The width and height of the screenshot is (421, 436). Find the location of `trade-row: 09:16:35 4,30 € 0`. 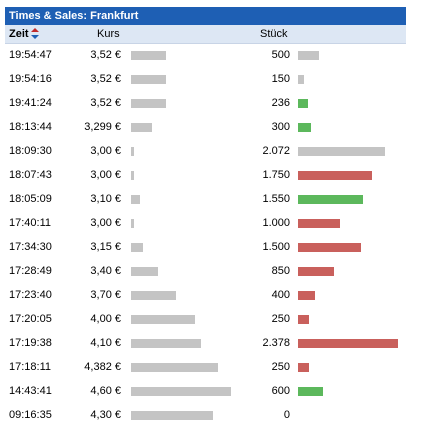

trade-row: 09:16:35 4,30 € 0 is located at coordinates (205, 416).